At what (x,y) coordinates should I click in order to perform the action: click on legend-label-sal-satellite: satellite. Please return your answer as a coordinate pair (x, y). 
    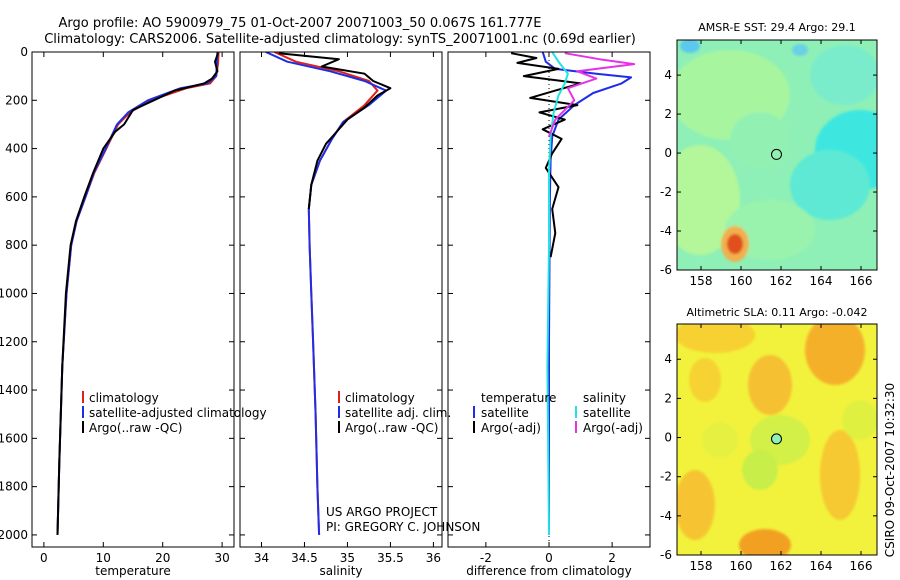
    Looking at the image, I should click on (607, 413).